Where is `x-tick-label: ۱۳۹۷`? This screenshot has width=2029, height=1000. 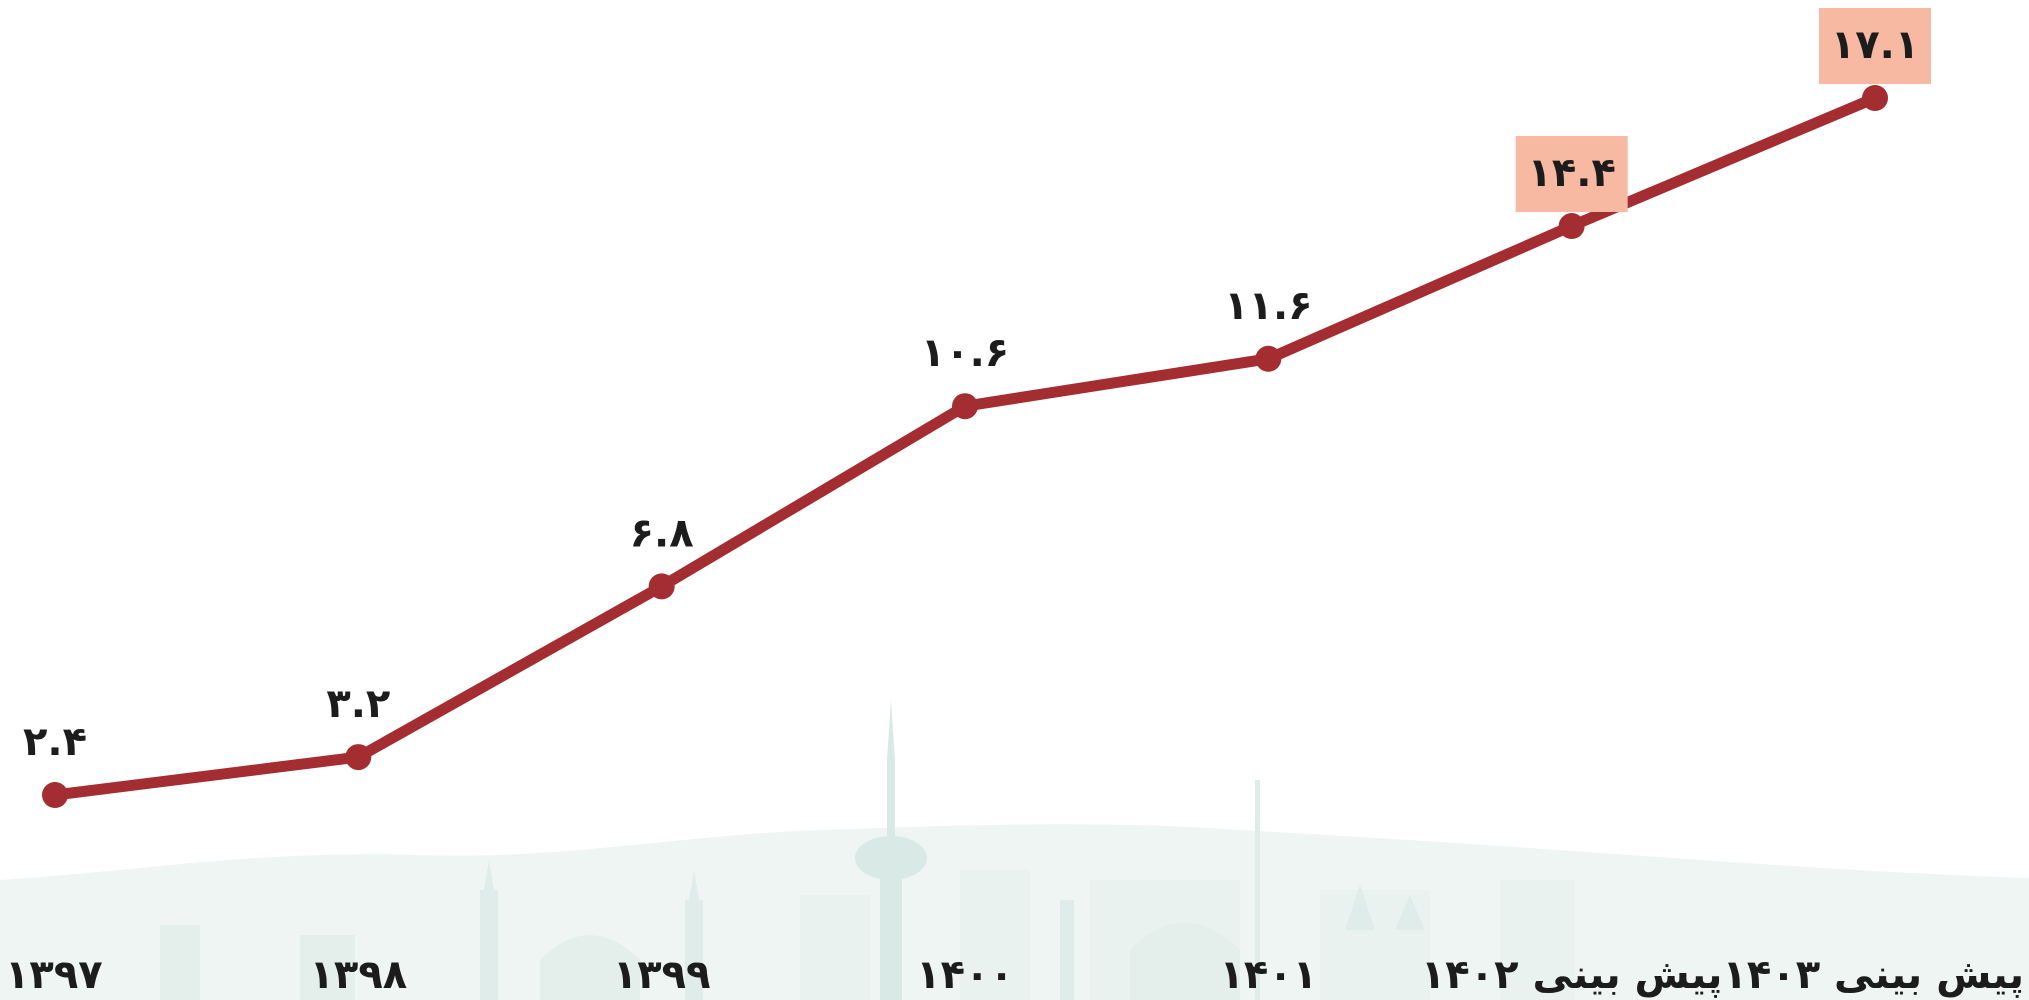
x-tick-label: ۱۳۹۷ is located at coordinates (54, 975).